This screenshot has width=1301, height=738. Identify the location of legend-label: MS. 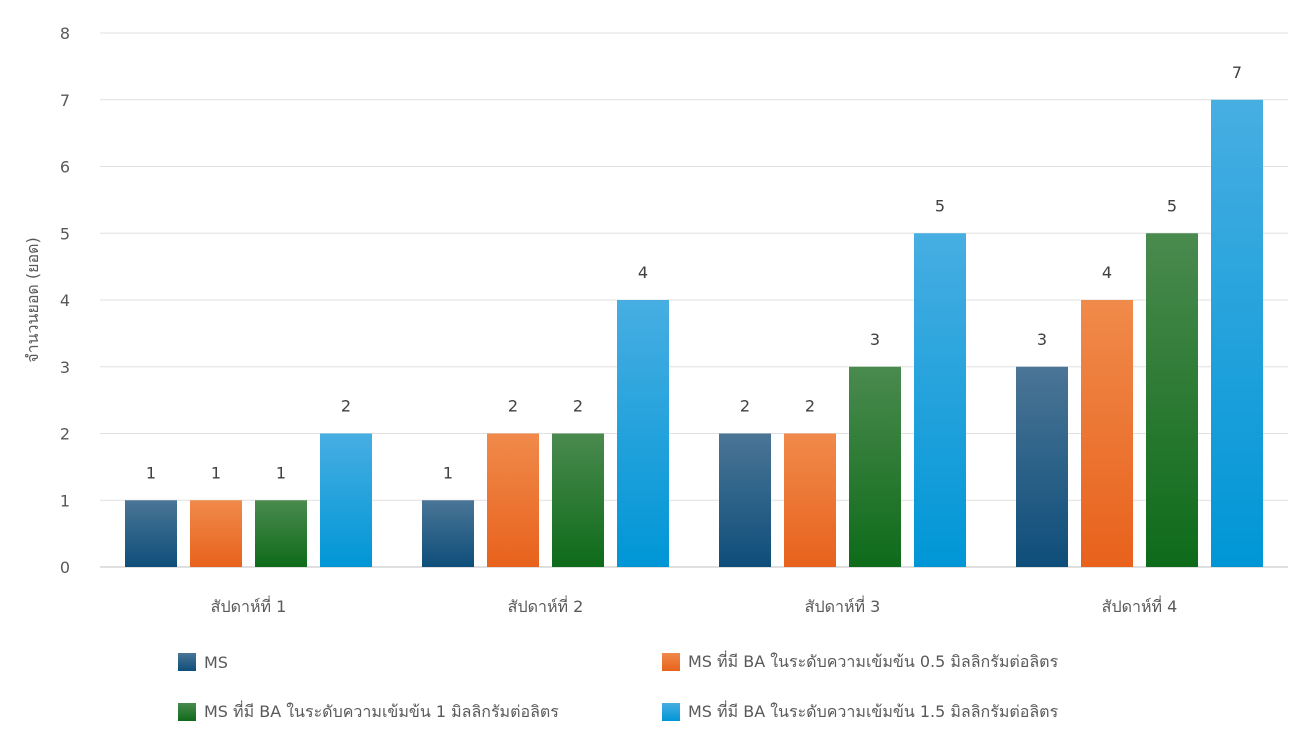
(216, 662).